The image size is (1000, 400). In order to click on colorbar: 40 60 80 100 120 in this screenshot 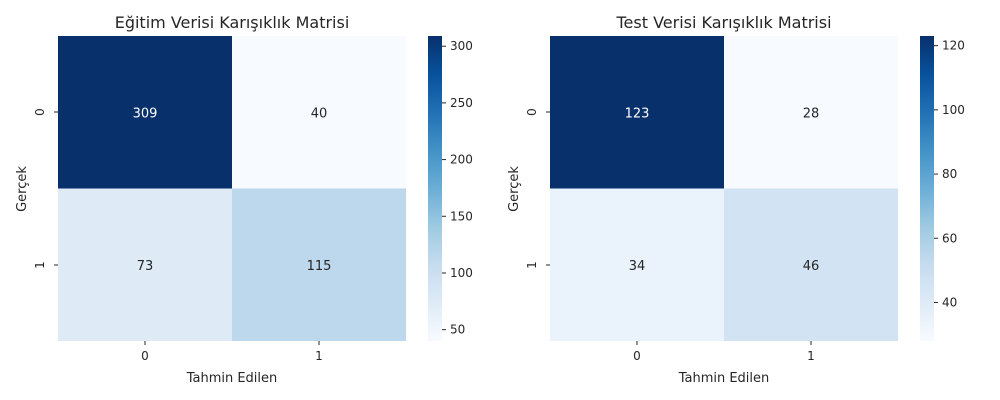, I will do `click(942, 188)`.